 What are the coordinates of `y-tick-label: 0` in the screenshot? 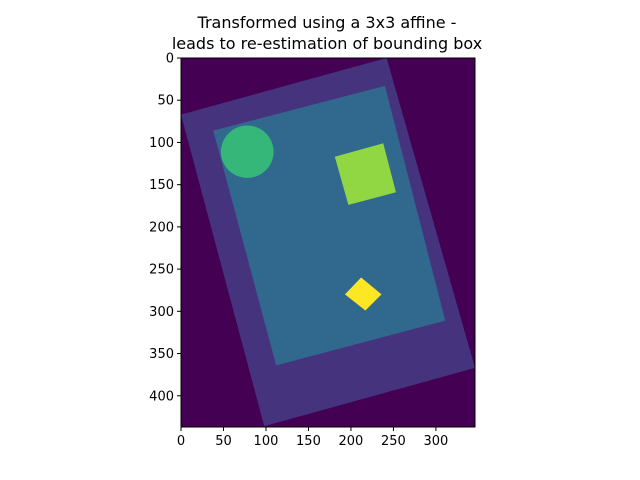 It's located at (170, 59).